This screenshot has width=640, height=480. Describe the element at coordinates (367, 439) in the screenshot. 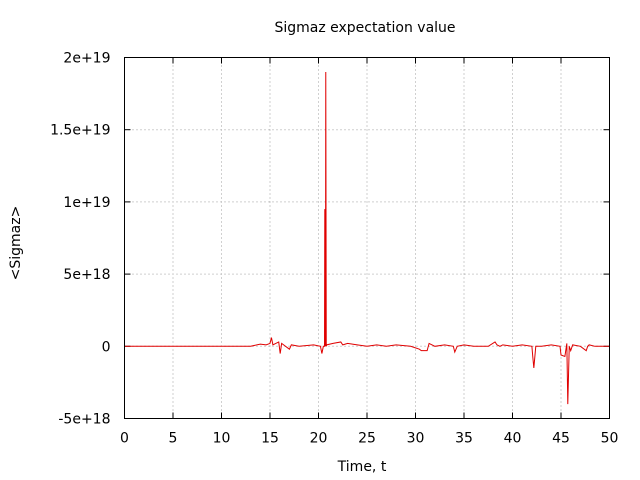

I see `x-tick-label: 25` at that location.